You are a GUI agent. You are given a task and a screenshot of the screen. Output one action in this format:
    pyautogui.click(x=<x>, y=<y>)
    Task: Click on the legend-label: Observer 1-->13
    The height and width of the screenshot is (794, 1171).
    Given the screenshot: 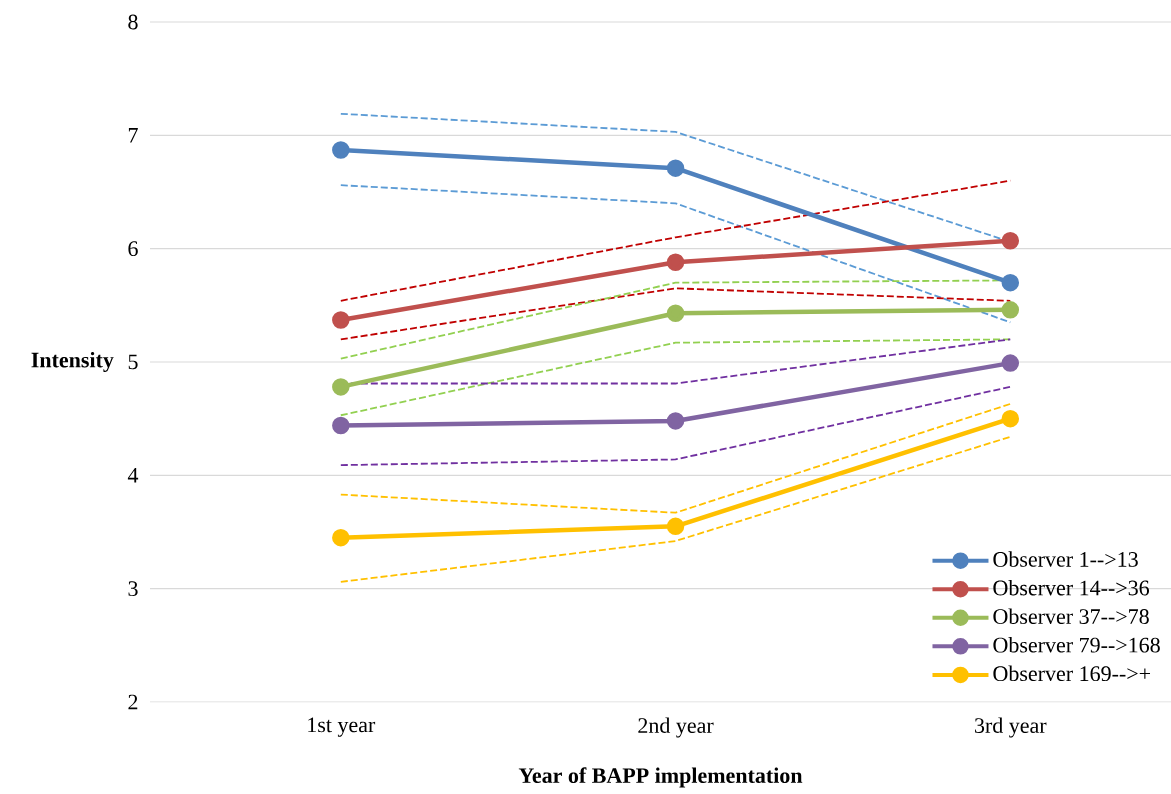 What is the action you would take?
    pyautogui.click(x=1065, y=559)
    